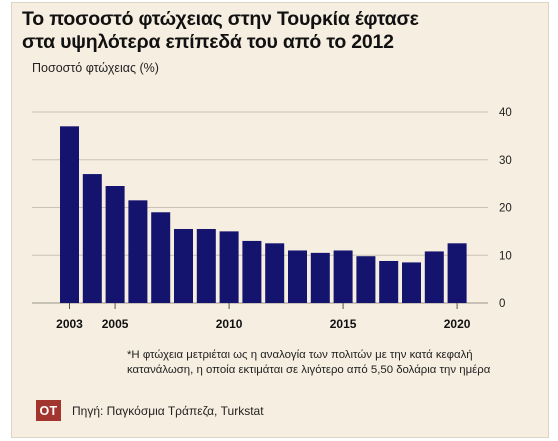  I want to click on y-axis-title: Ποσοστό φτώχειας (%), so click(95, 68).